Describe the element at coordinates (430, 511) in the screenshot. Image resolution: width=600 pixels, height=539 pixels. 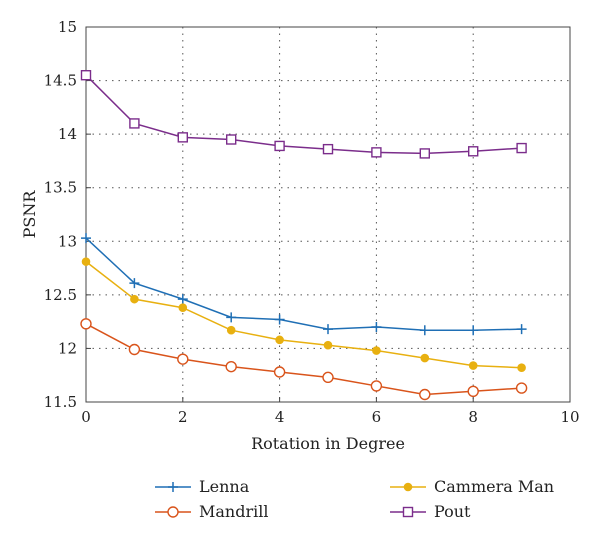
I see `legend-item-pout: Pout` at that location.